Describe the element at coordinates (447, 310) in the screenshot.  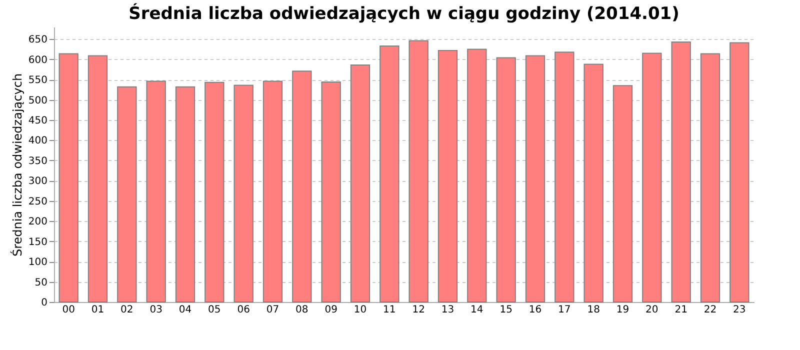
I see `x-tick-label: 13` at that location.